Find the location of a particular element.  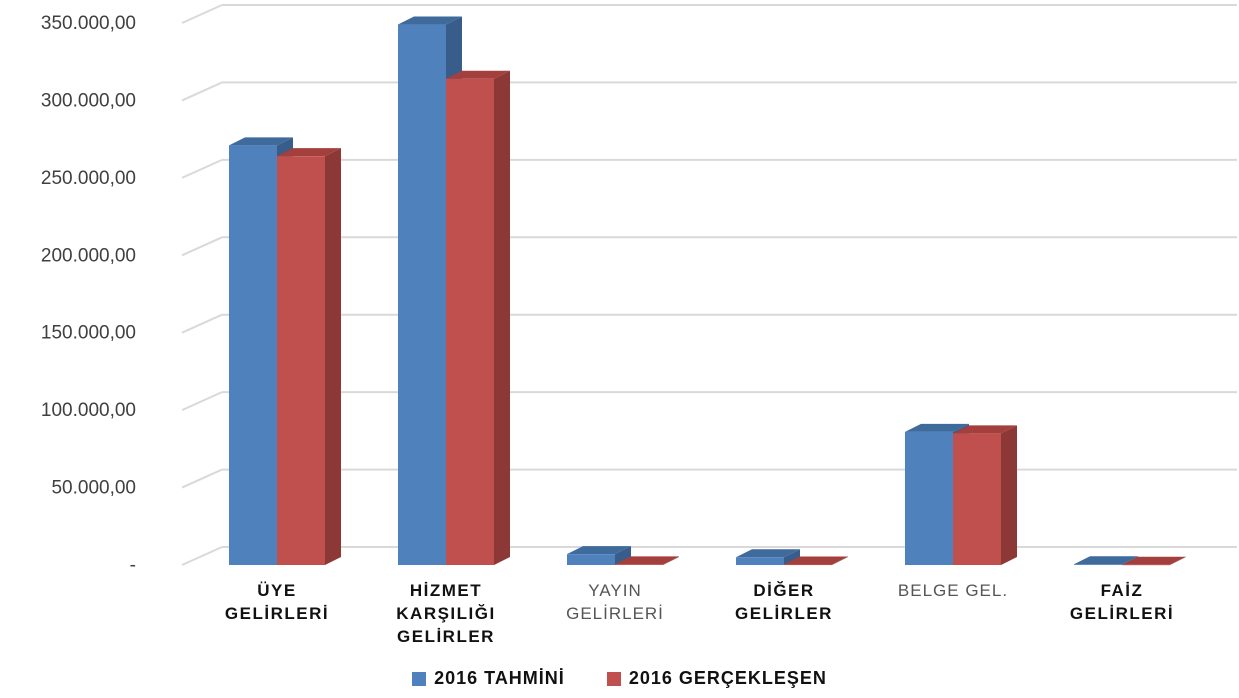

x-category-line: BELGE GEL. is located at coordinates (953, 590).